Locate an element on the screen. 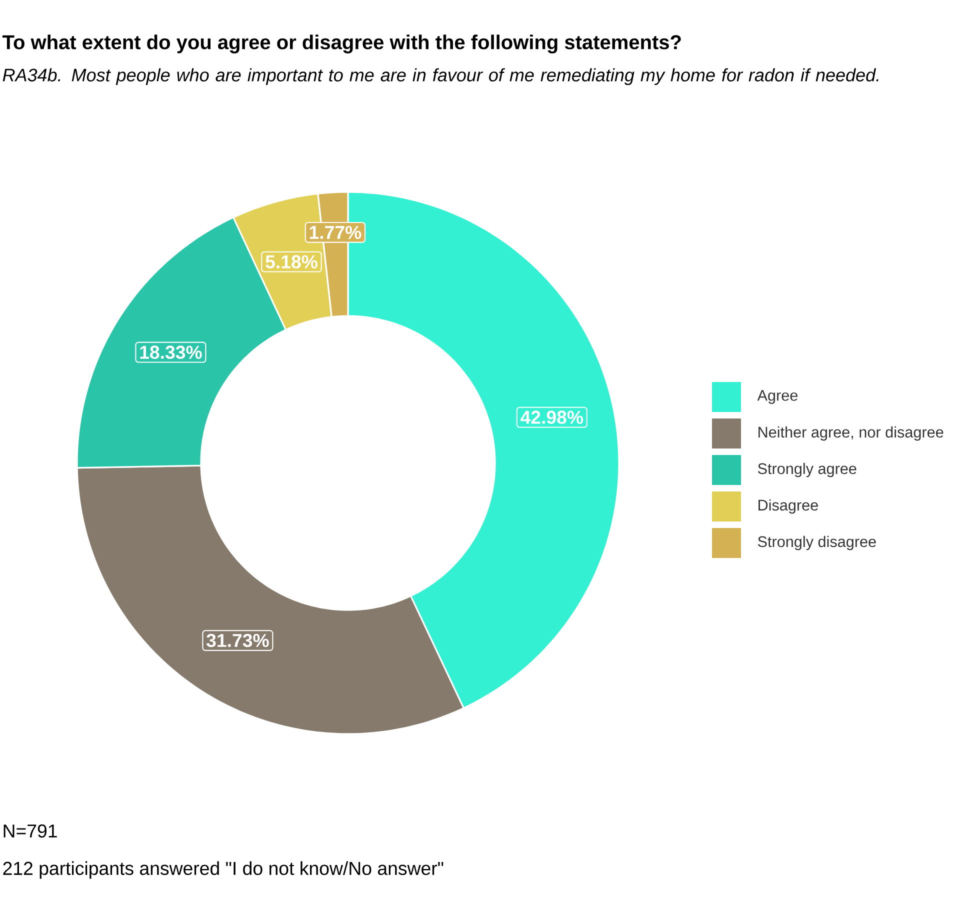 The image size is (980, 905). data-label: 42.98% is located at coordinates (552, 417).